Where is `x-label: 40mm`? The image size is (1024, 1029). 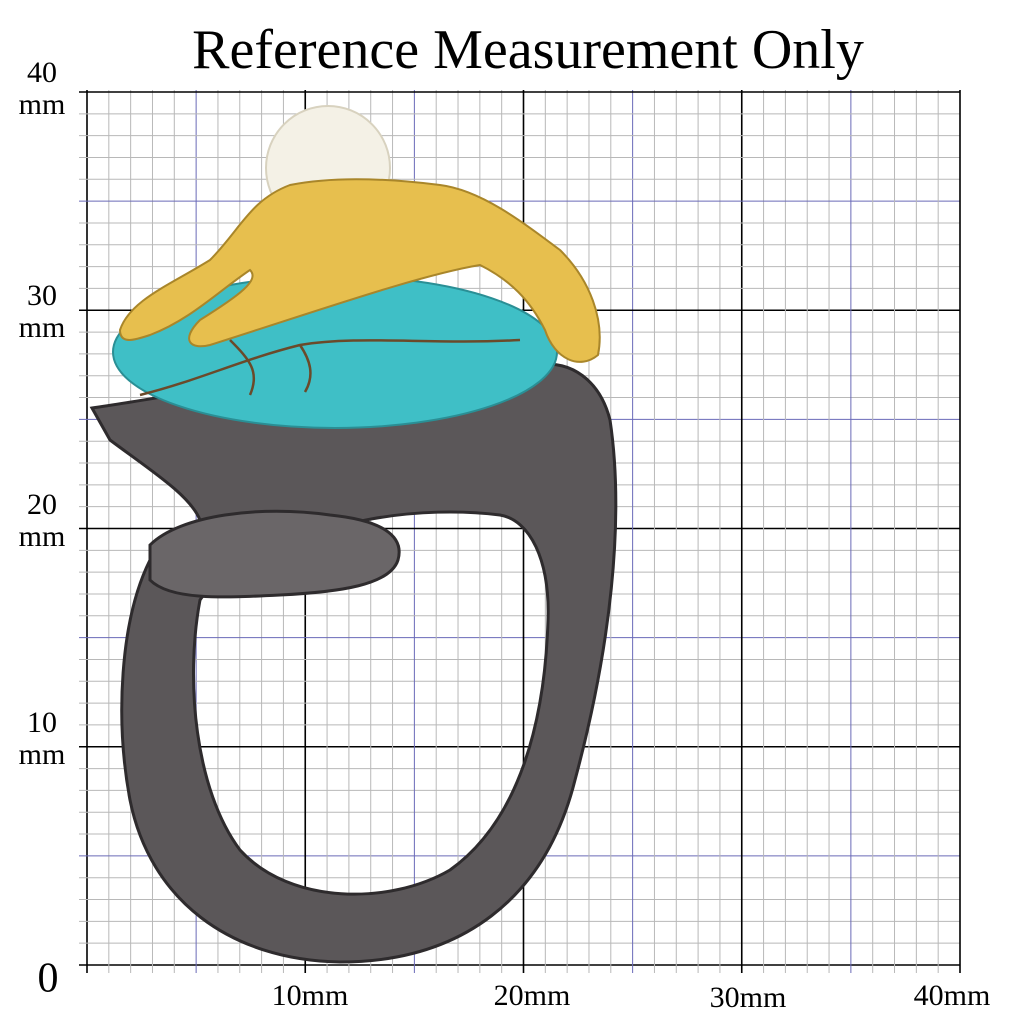
x-label: 40mm is located at coordinates (952, 995).